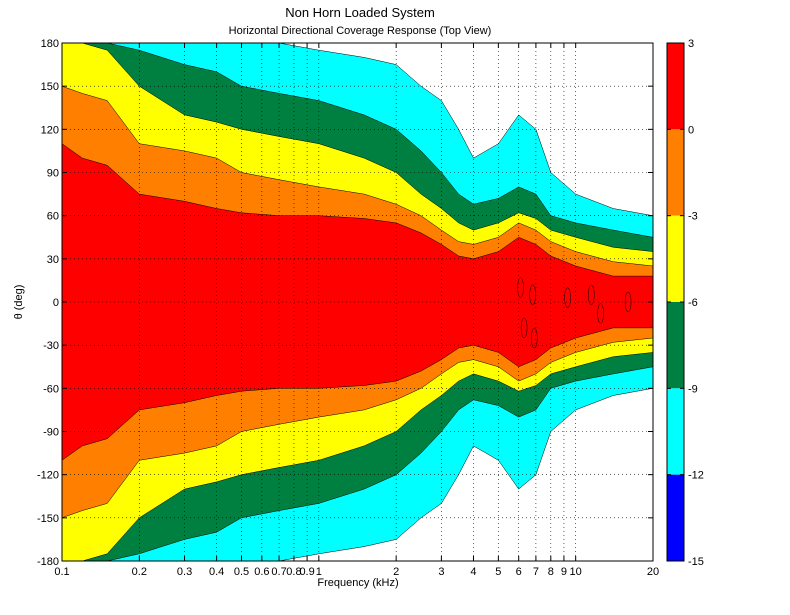 This screenshot has height=615, width=790. Describe the element at coordinates (48, 519) in the screenshot. I see `y-tick-label: -150` at that location.